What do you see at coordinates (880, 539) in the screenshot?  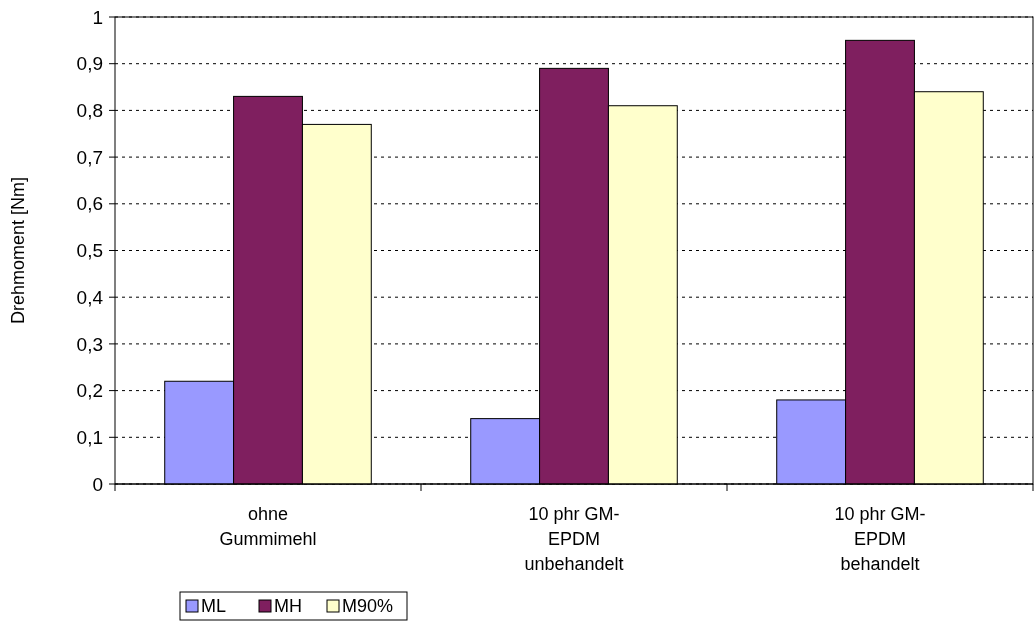 I see `x-tick-label: 10 phr GM-EPDM behandelt` at bounding box center [880, 539].